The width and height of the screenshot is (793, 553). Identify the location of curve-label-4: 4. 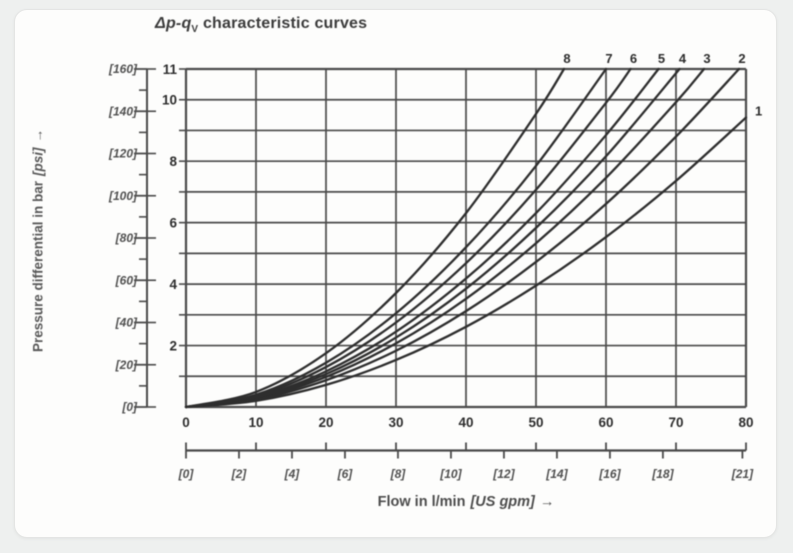
(683, 58).